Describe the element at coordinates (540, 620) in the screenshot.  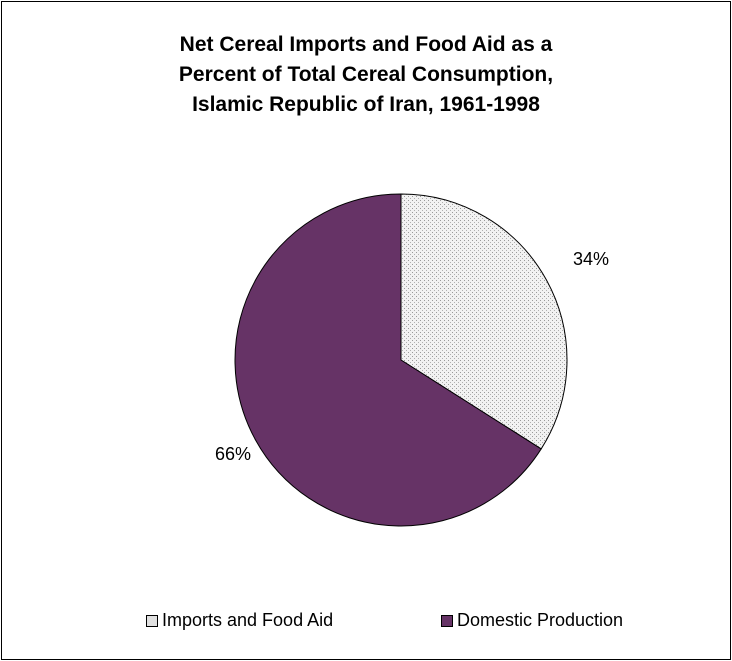
I see `legend-label-domestic: Domestic Production` at that location.